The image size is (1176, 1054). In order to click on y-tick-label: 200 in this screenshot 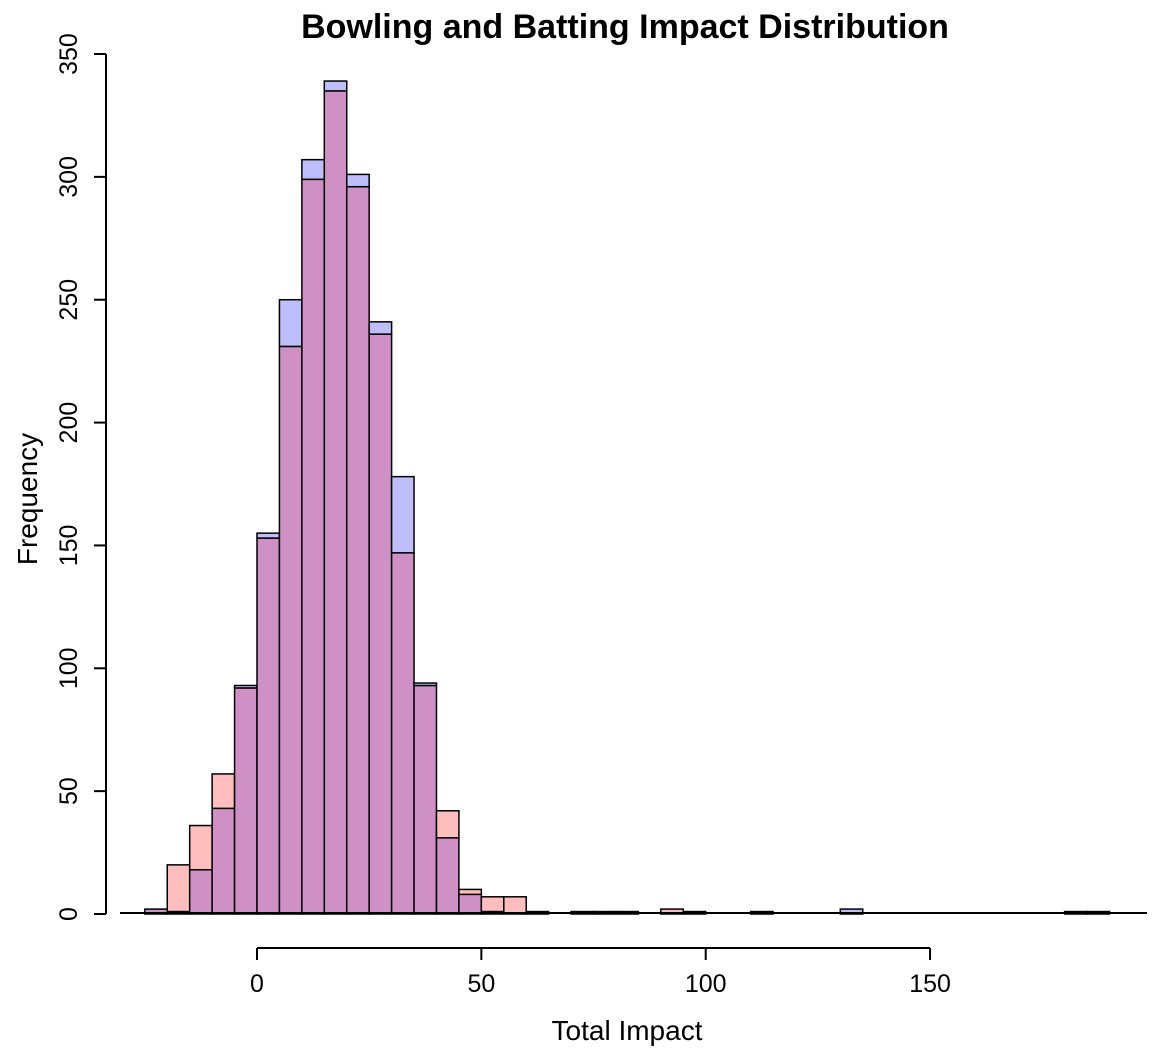, I will do `click(69, 423)`.